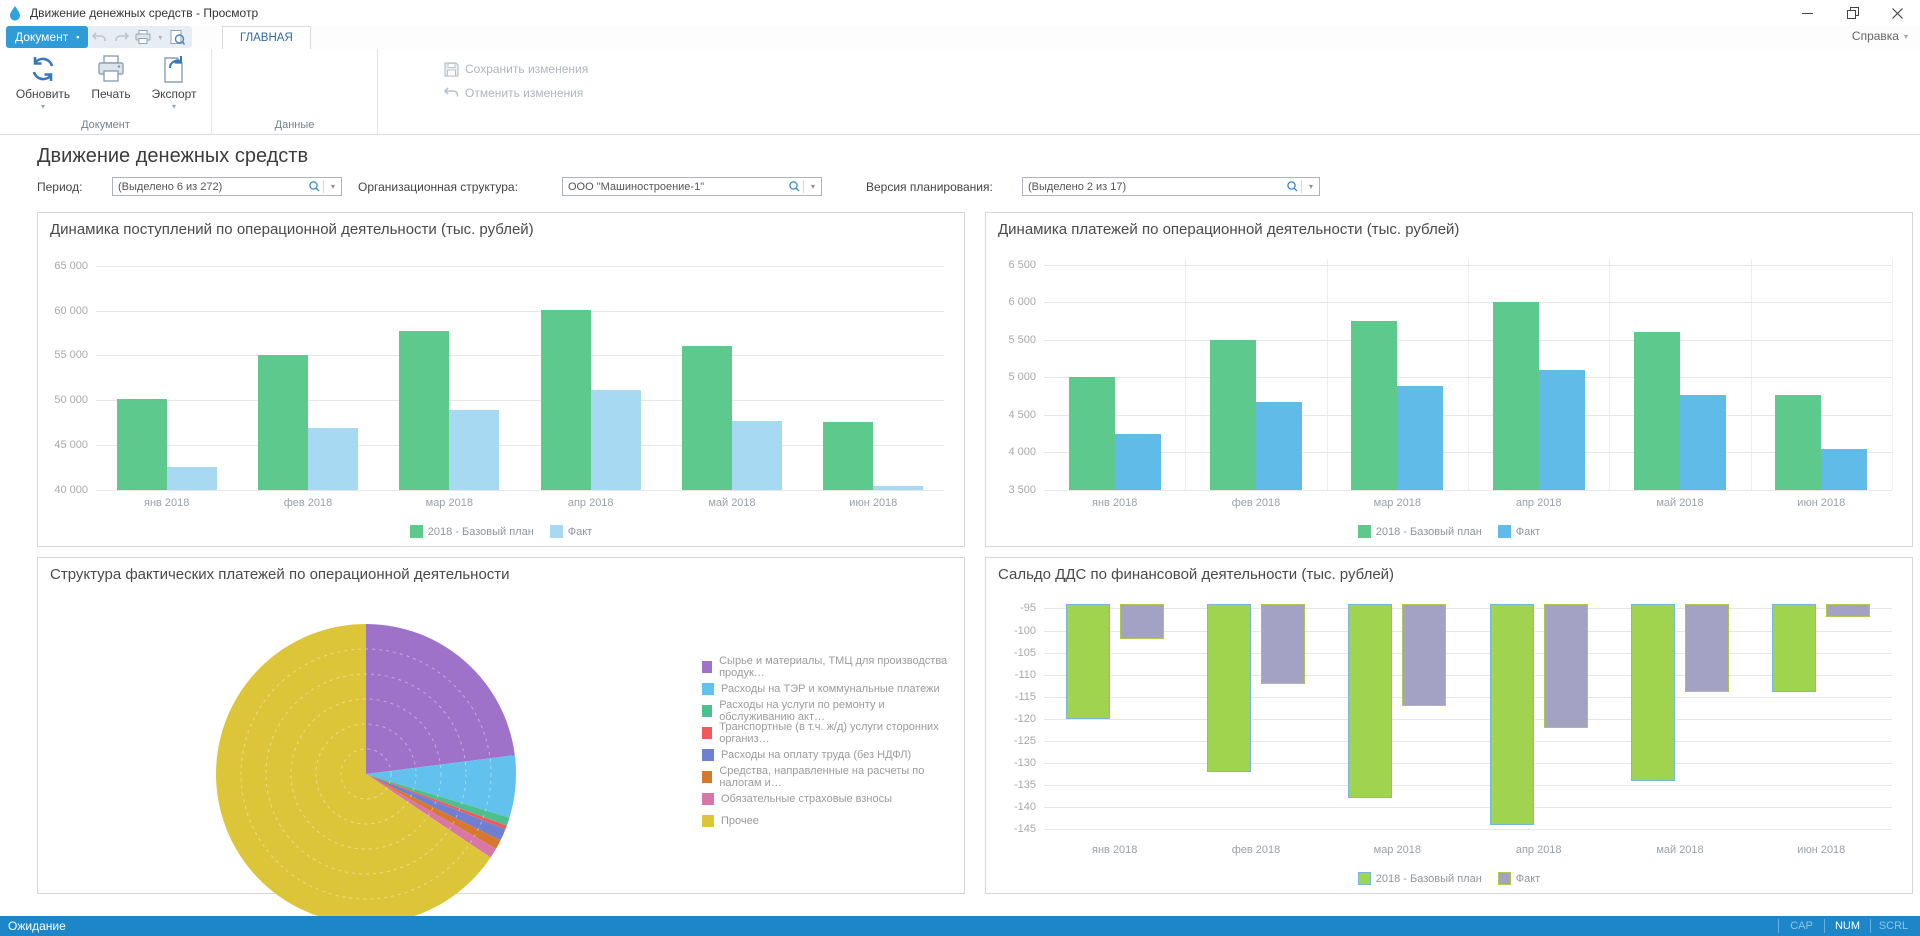 This screenshot has height=936, width=1920. What do you see at coordinates (43, 94) in the screenshot?
I see `refresh-label: Обновить` at bounding box center [43, 94].